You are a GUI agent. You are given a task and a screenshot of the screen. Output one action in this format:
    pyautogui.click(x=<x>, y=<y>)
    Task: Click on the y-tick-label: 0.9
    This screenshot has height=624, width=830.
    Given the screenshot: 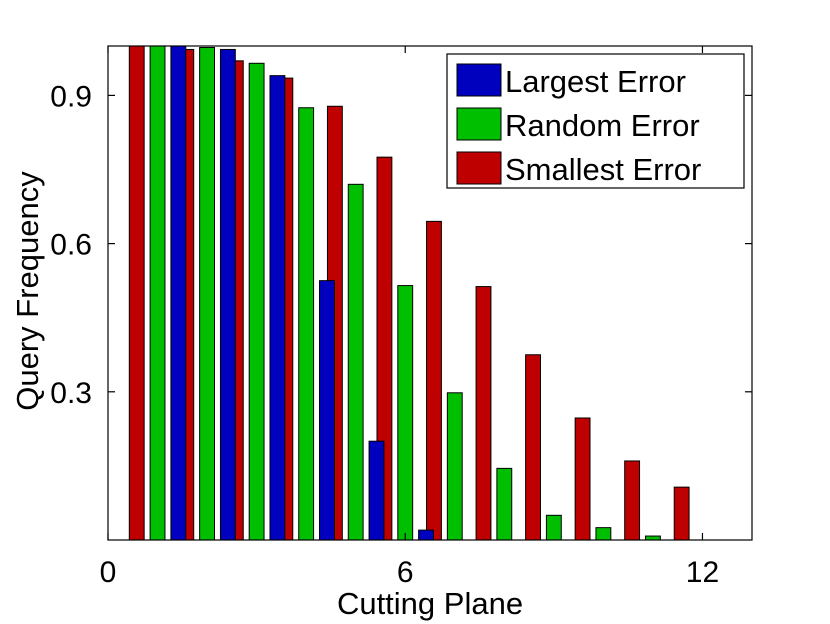 What is the action you would take?
    pyautogui.click(x=71, y=96)
    